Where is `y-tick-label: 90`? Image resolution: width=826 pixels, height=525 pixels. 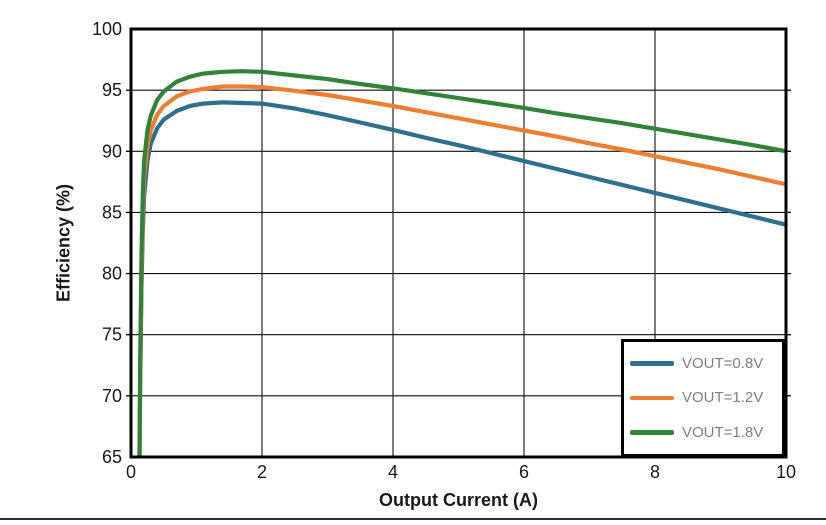 y-tick-label: 90 is located at coordinates (112, 151).